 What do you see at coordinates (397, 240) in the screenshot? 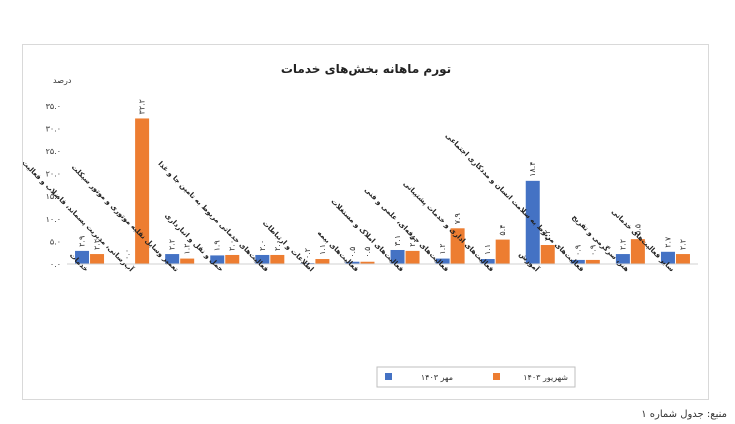
I see `bar-data-label: ۳.۱` at bounding box center [397, 240].